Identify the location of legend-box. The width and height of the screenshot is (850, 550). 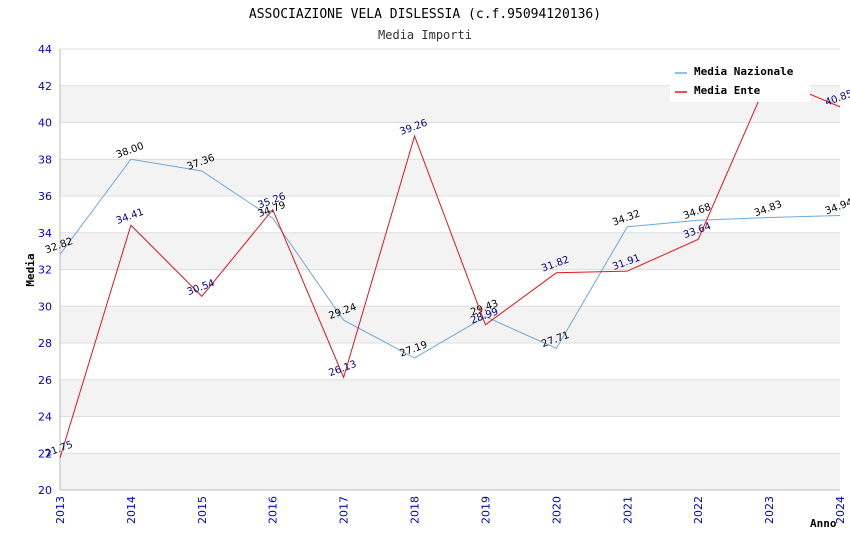
(740, 81).